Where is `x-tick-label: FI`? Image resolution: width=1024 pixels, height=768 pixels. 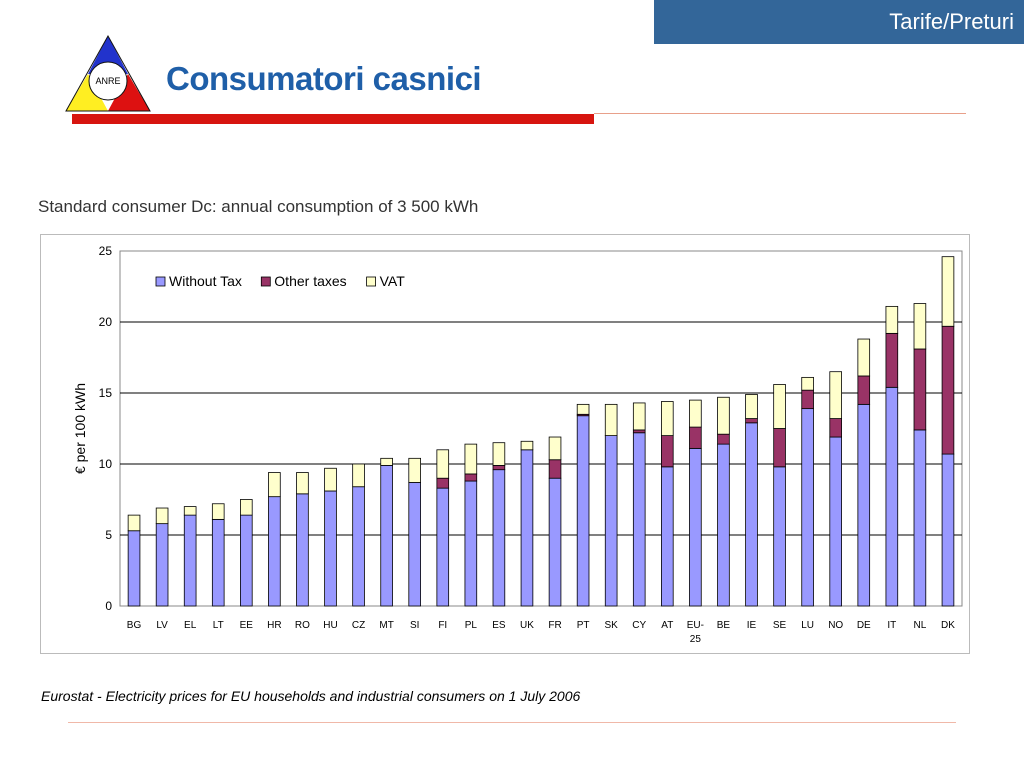 x-tick-label: FI is located at coordinates (442, 625).